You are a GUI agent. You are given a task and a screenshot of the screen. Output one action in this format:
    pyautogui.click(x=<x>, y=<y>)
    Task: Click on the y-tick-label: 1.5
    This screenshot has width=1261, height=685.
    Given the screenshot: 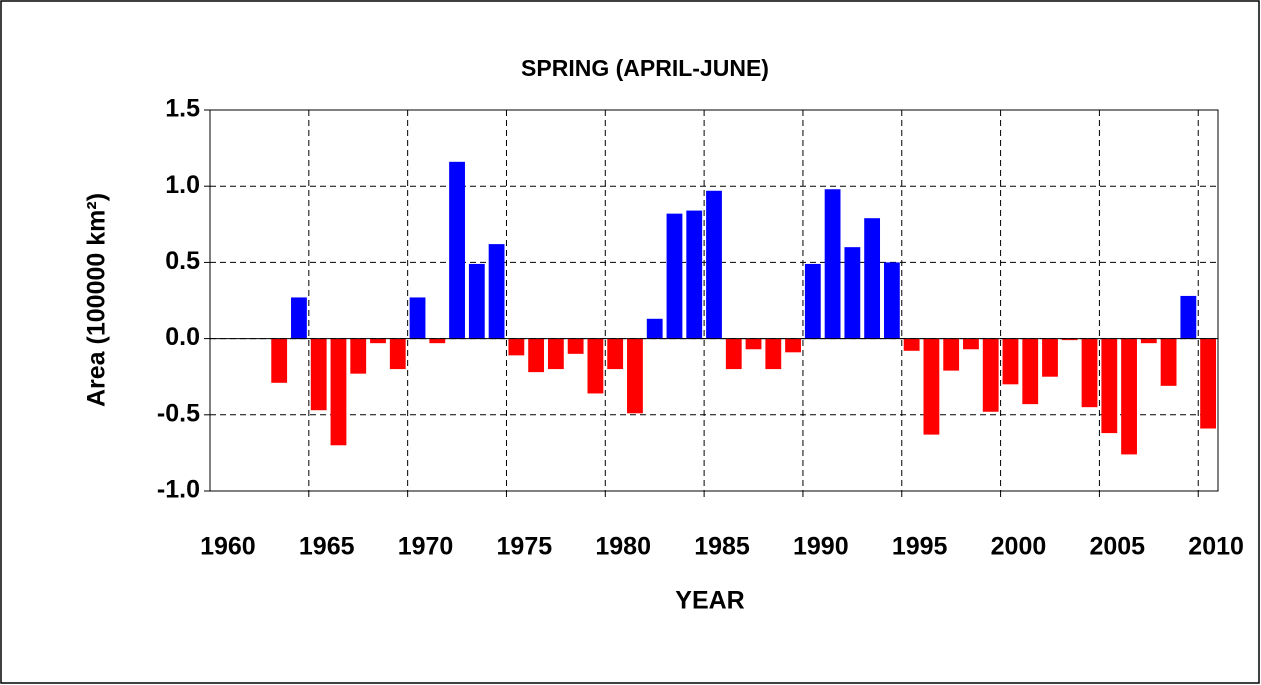 What is the action you would take?
    pyautogui.click(x=182, y=109)
    